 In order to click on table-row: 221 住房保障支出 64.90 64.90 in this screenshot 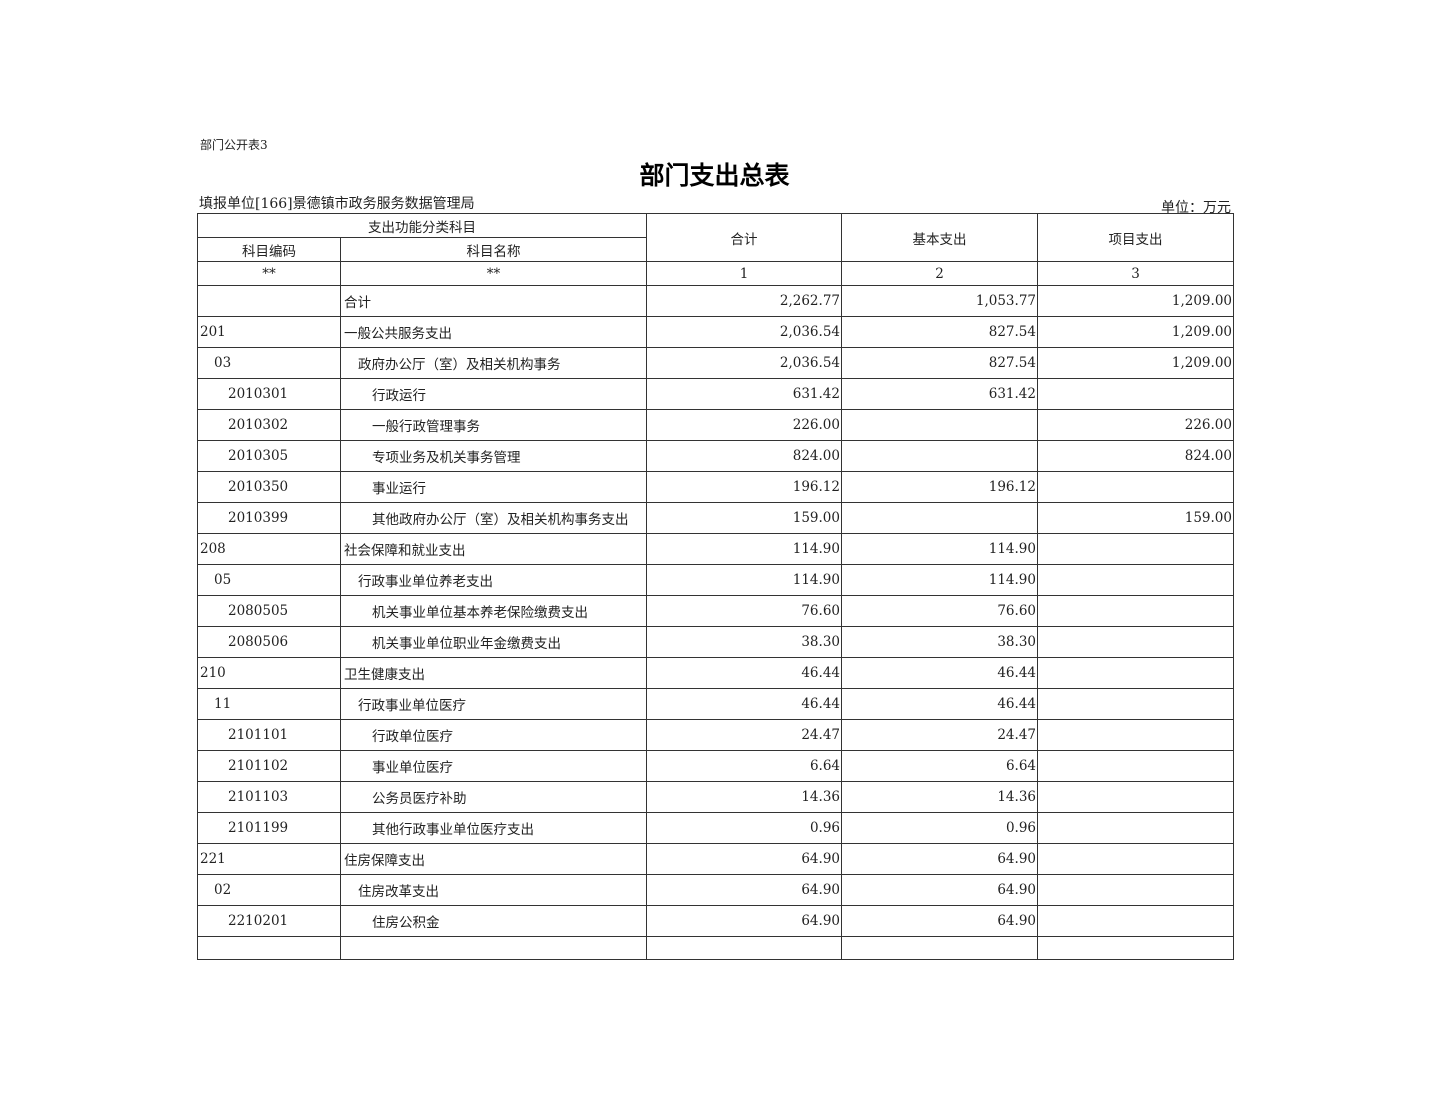, I will do `click(715, 859)`.